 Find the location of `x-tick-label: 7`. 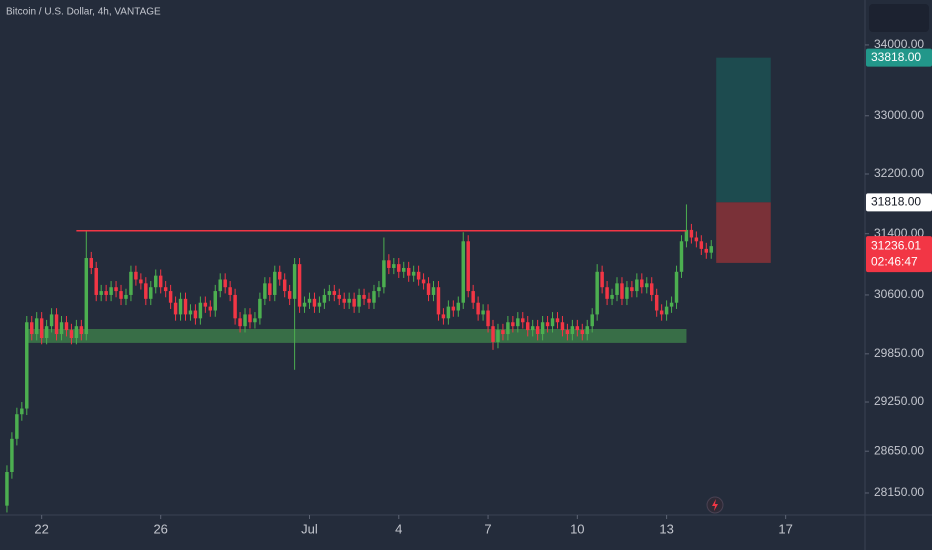

x-tick-label: 7 is located at coordinates (487, 528).